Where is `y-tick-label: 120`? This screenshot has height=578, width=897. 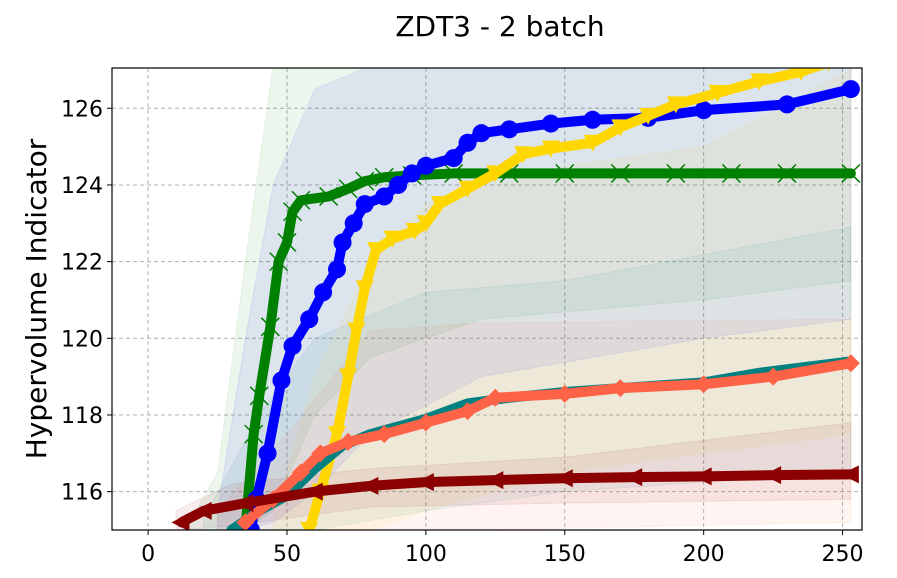
y-tick-label: 120 is located at coordinates (82, 339).